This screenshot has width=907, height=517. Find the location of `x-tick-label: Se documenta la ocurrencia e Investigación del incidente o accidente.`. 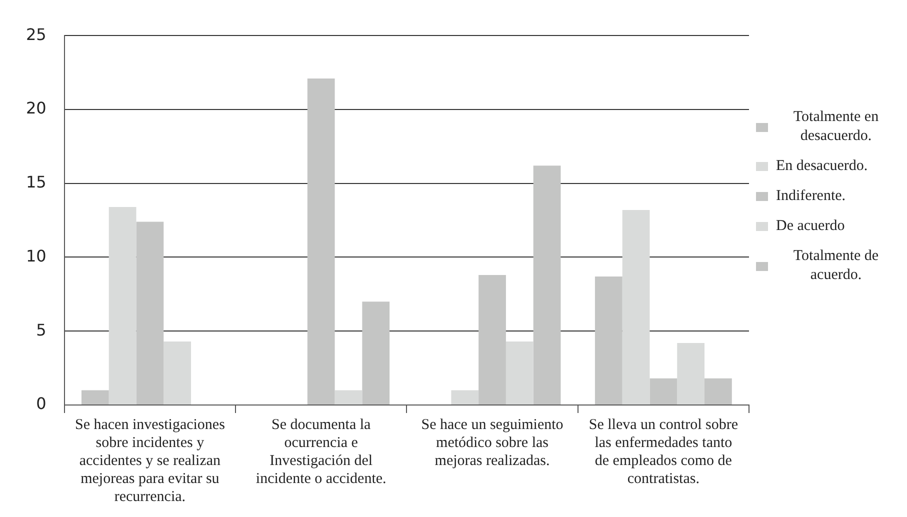

x-tick-label: Se documenta la ocurrencia e Investigación del incidente o accidente. is located at coordinates (321, 451).